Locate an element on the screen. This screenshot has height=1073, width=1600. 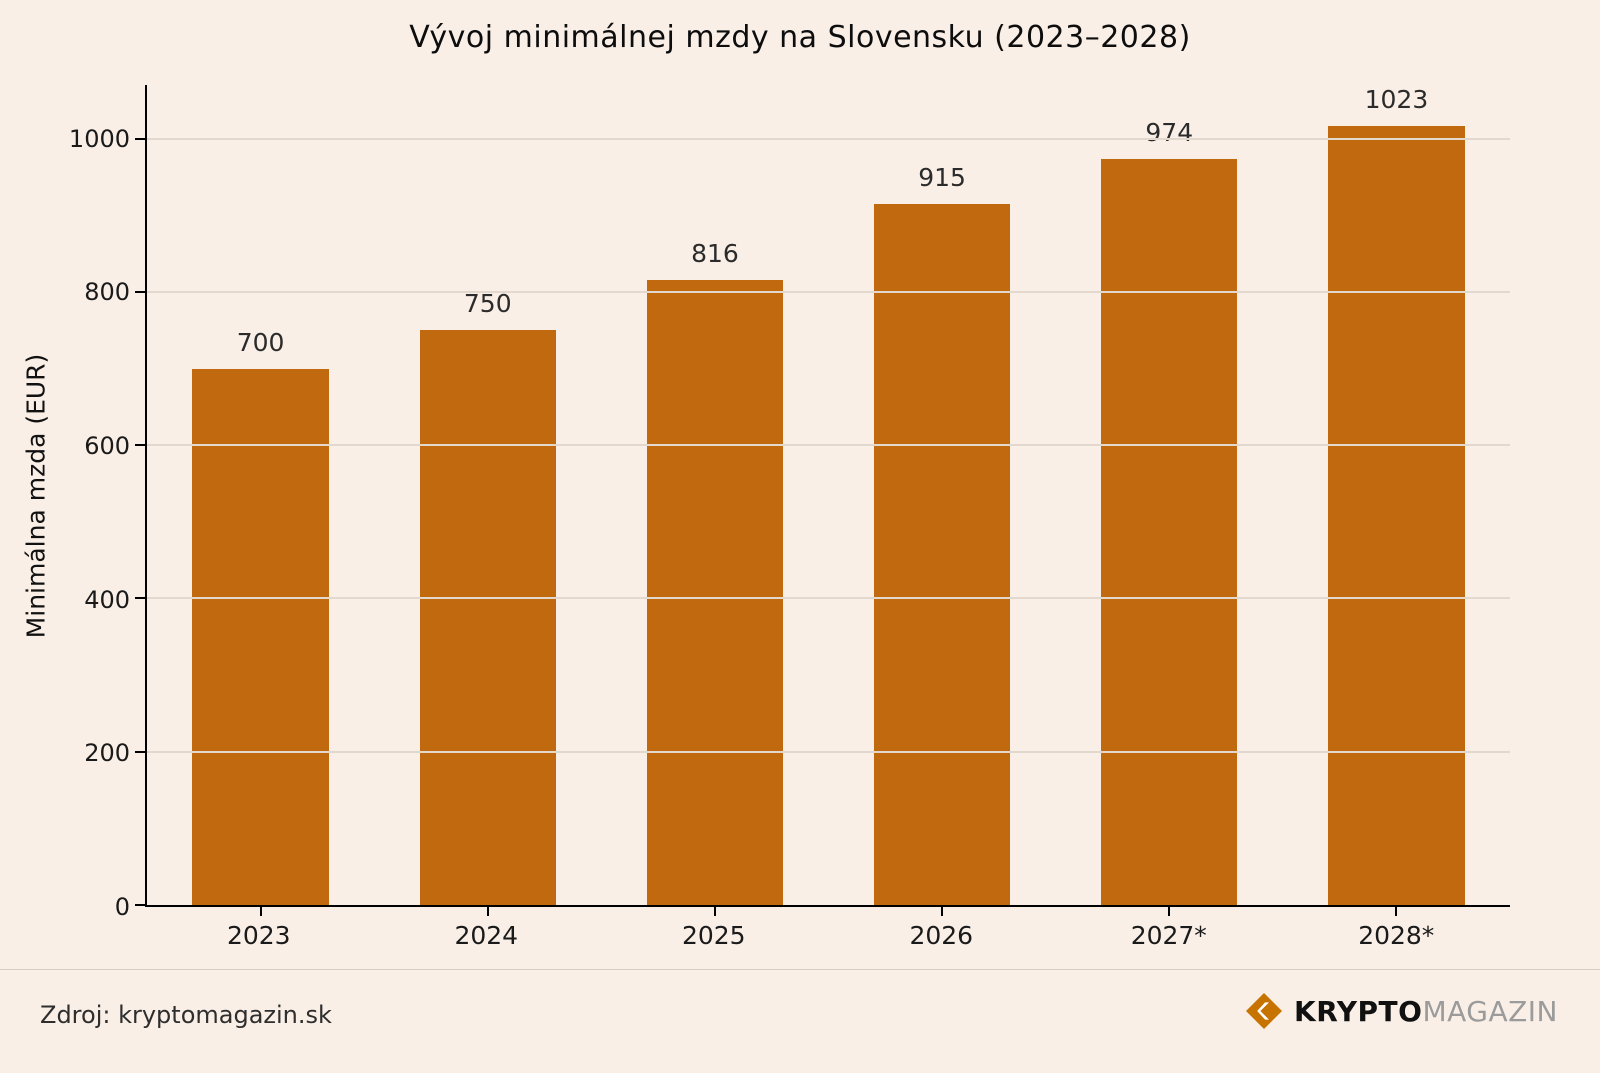
x-tick-label: 2023 is located at coordinates (258, 935).